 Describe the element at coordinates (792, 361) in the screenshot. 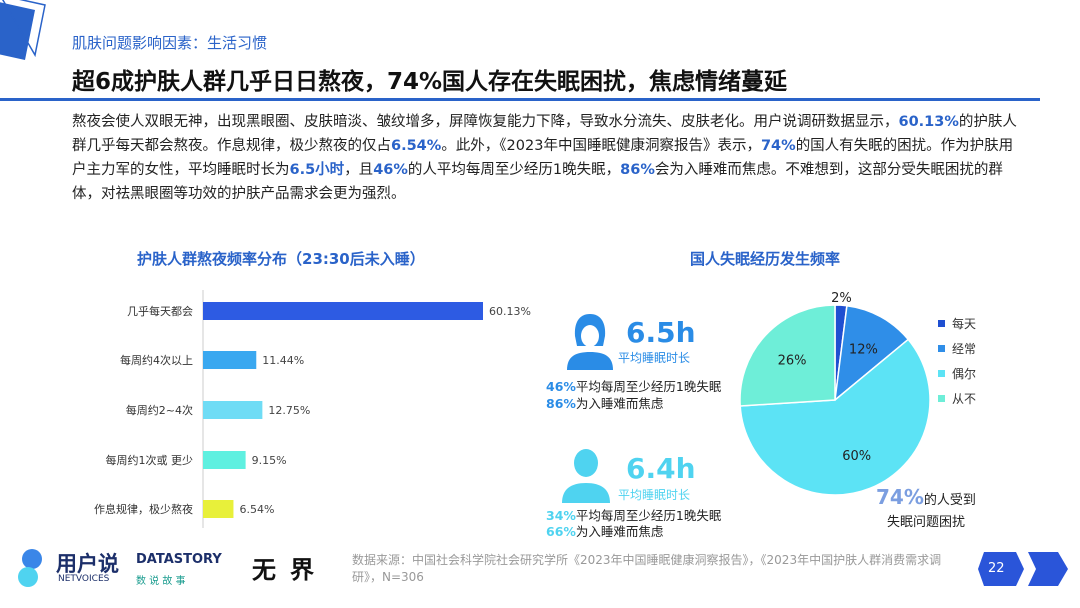

I see `pie-slice-label: 26%` at that location.